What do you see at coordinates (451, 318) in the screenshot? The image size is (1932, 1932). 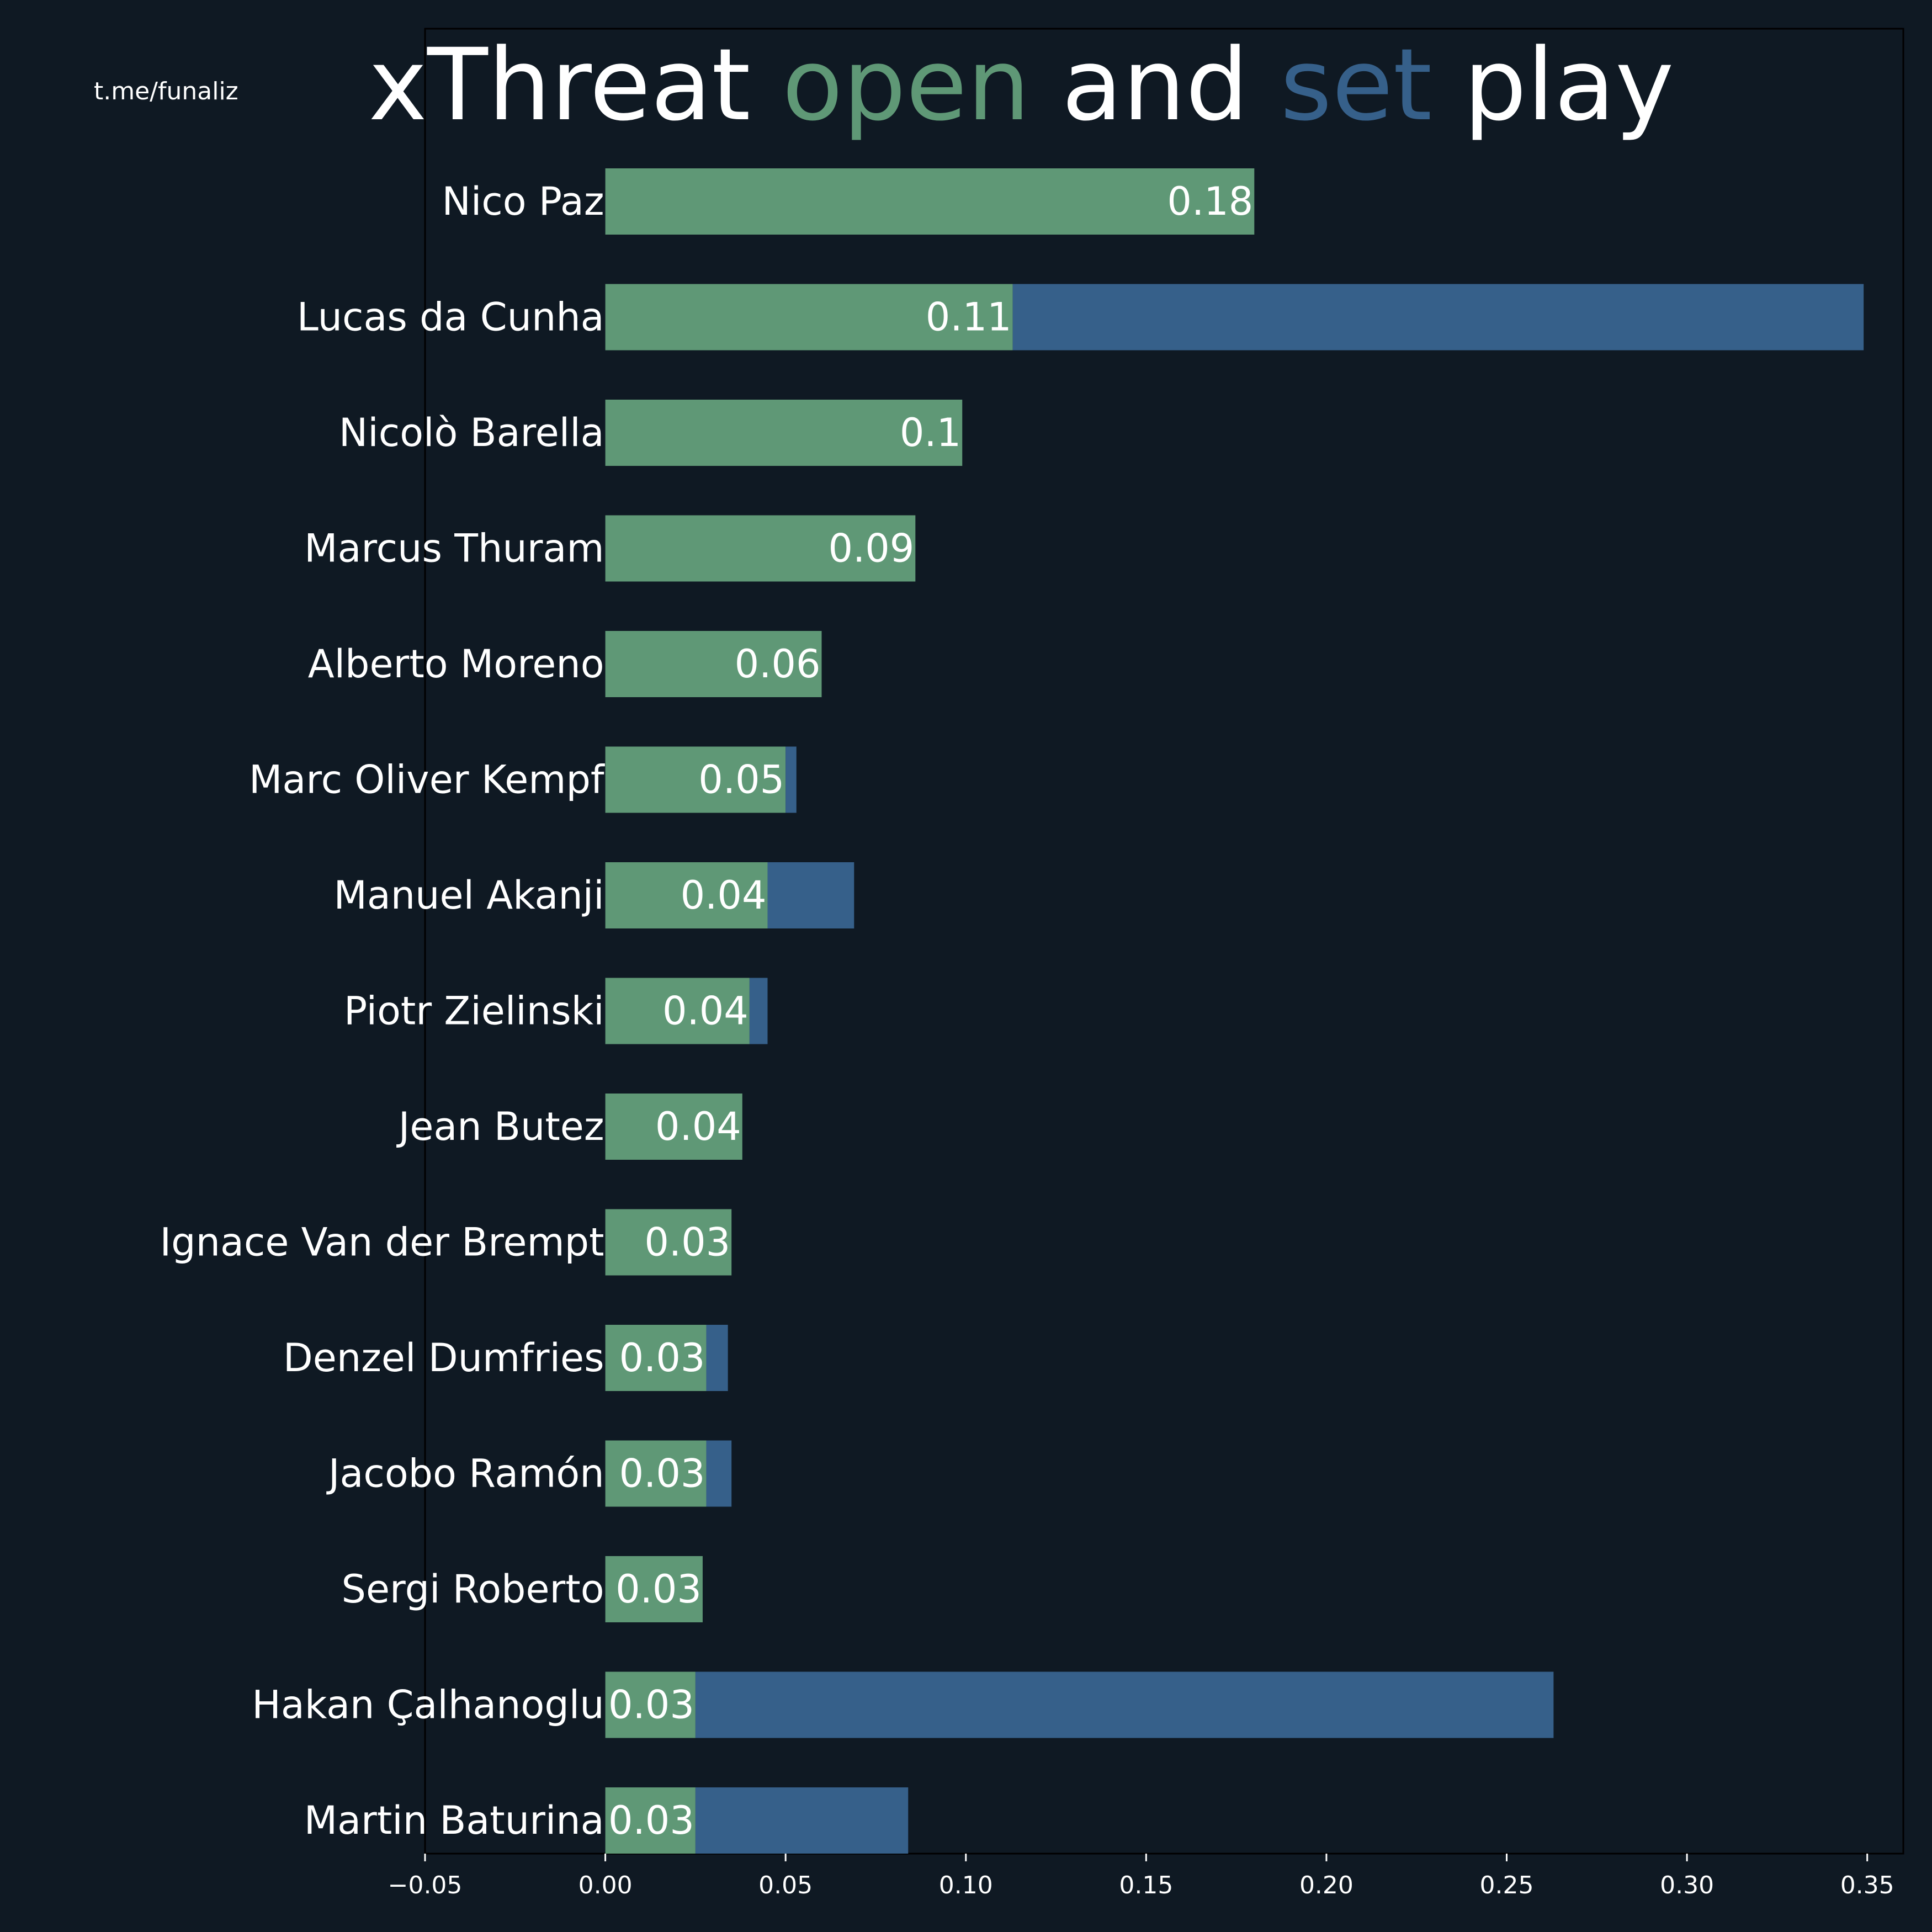 I see `y-tick-label: Lucas da Cunha` at bounding box center [451, 318].